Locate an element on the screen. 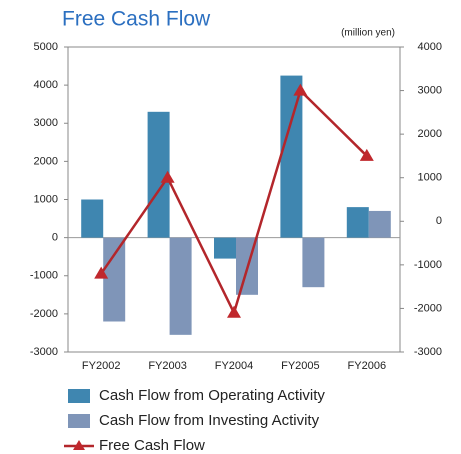 The width and height of the screenshot is (461, 454). legend-label: Free Cash Flow is located at coordinates (152, 445).